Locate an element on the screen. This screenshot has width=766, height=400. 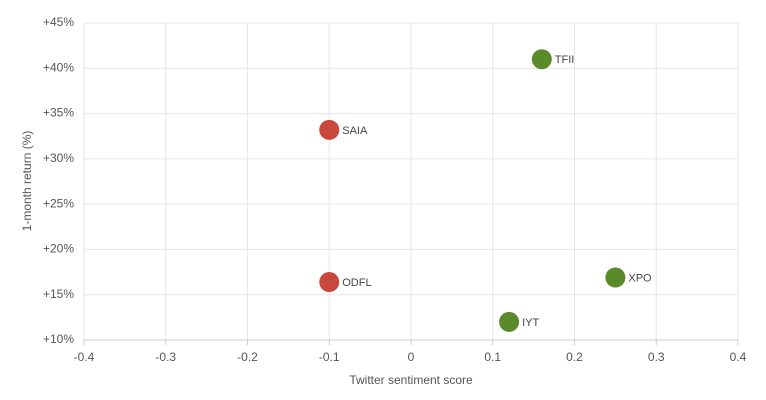
x-axis-label: Twitter sentiment score is located at coordinates (411, 380).